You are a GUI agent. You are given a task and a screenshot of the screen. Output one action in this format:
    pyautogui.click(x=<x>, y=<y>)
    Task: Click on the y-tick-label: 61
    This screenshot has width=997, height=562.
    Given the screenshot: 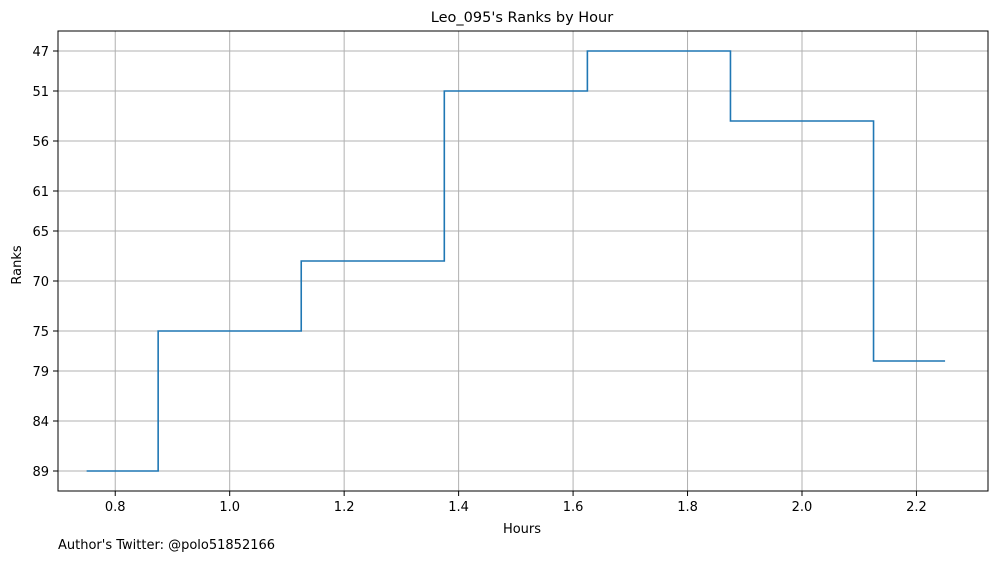 What is the action you would take?
    pyautogui.click(x=40, y=192)
    